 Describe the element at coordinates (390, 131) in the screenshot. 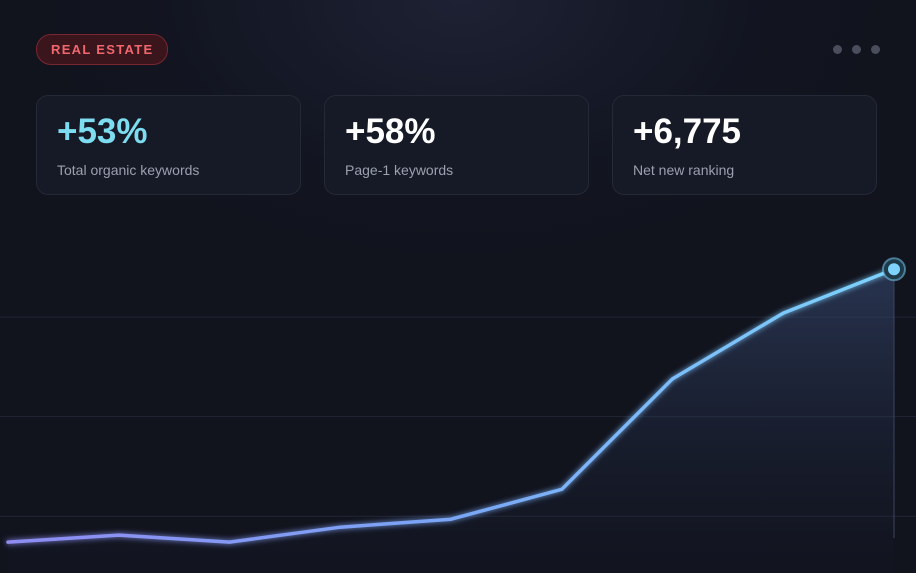

I see `stat-value: +58%` at that location.